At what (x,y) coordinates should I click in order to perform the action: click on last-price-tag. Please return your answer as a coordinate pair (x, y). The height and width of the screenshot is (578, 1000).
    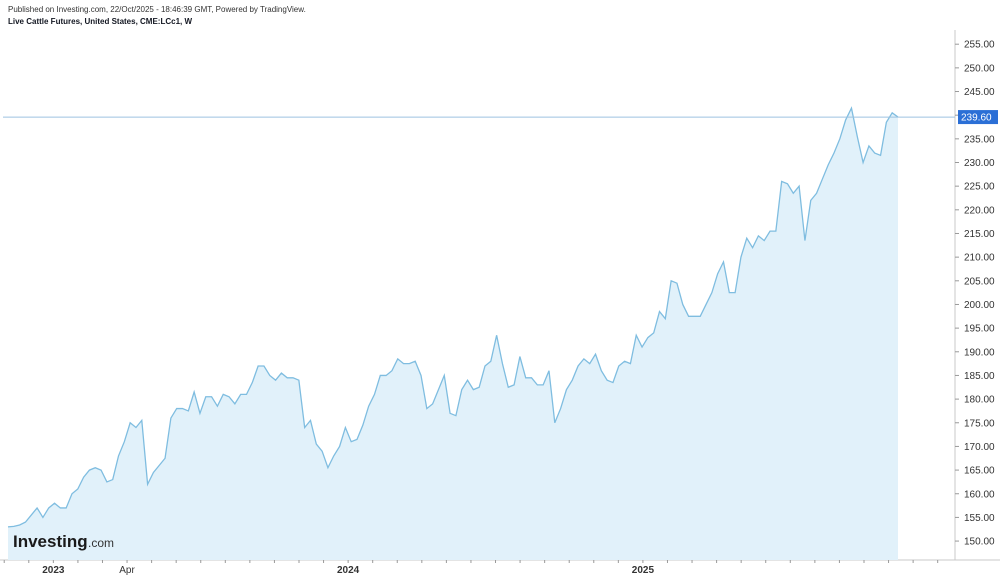
    Looking at the image, I should click on (978, 117).